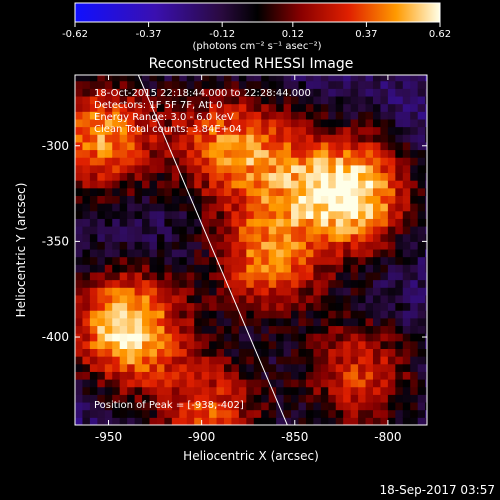  I want to click on chart-title: Reconstructed RHESSI Image, so click(251, 64).